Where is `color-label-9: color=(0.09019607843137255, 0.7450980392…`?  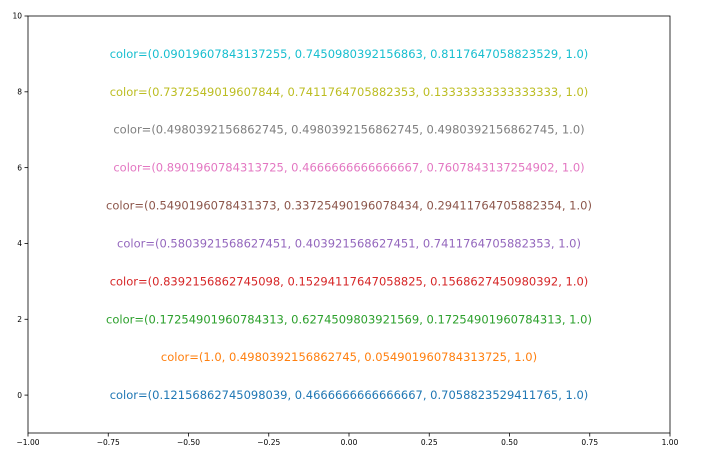 color-label-9: color=(0.09019607843137255, 0.7450980392… is located at coordinates (349, 54).